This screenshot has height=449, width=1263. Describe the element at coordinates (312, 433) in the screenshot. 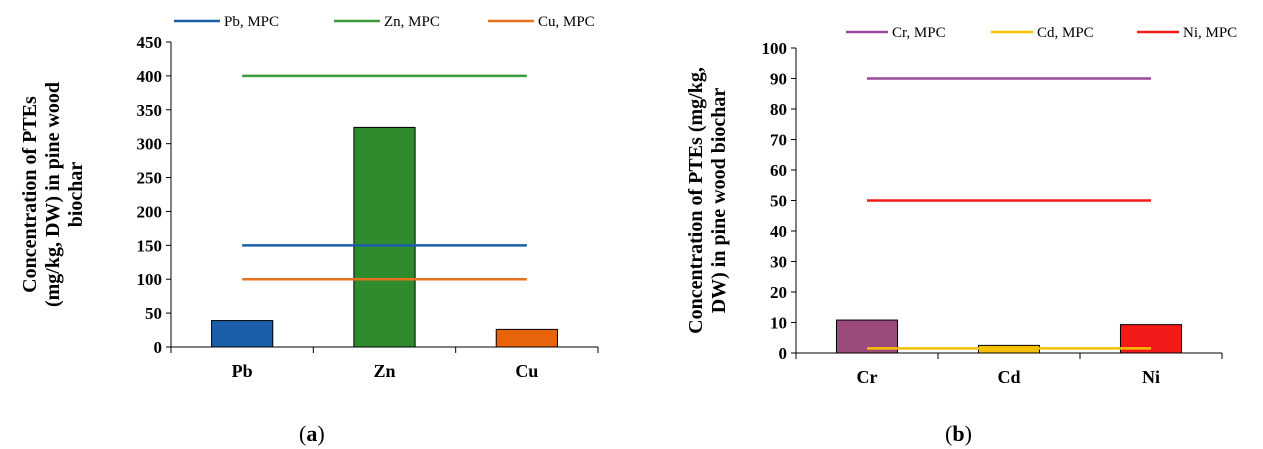

I see `panel-a-caption: (a)` at that location.